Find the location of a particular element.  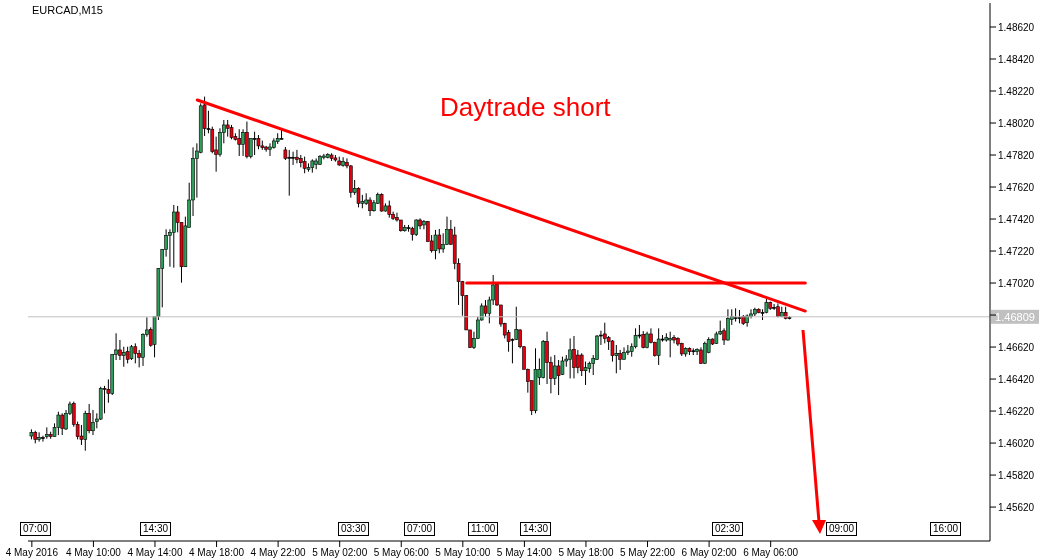

x-tick-label: 4 May 14:00 is located at coordinates (155, 553).